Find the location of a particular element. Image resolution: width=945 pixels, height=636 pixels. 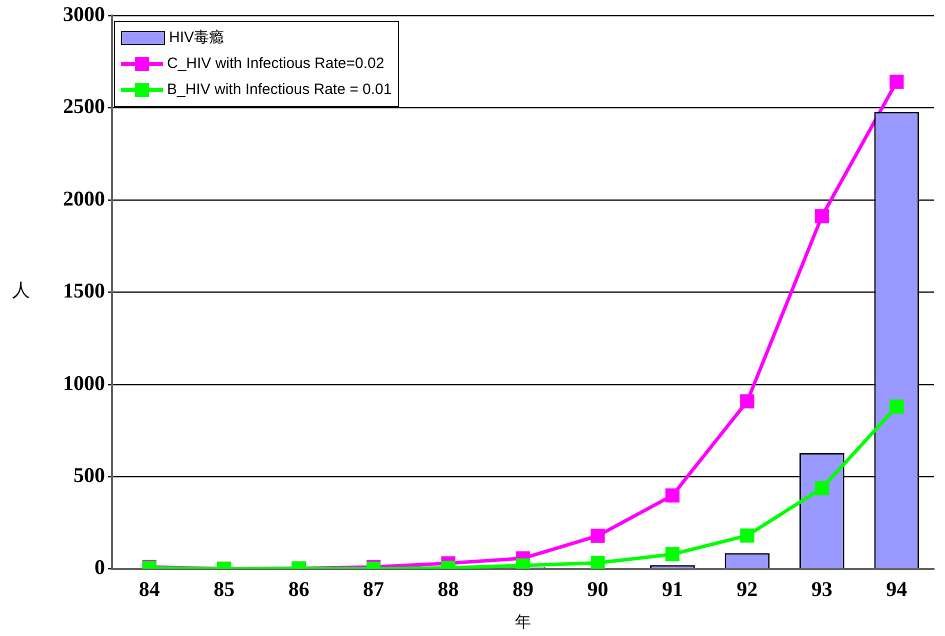

x-tick-label: 91 is located at coordinates (672, 588).